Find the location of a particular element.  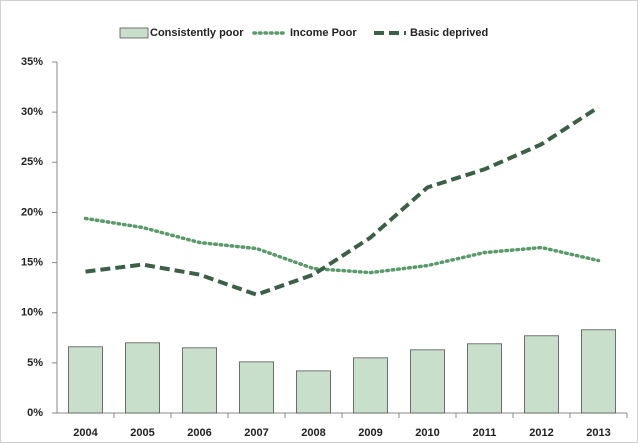

y-tick-label: 35% is located at coordinates (32, 62).